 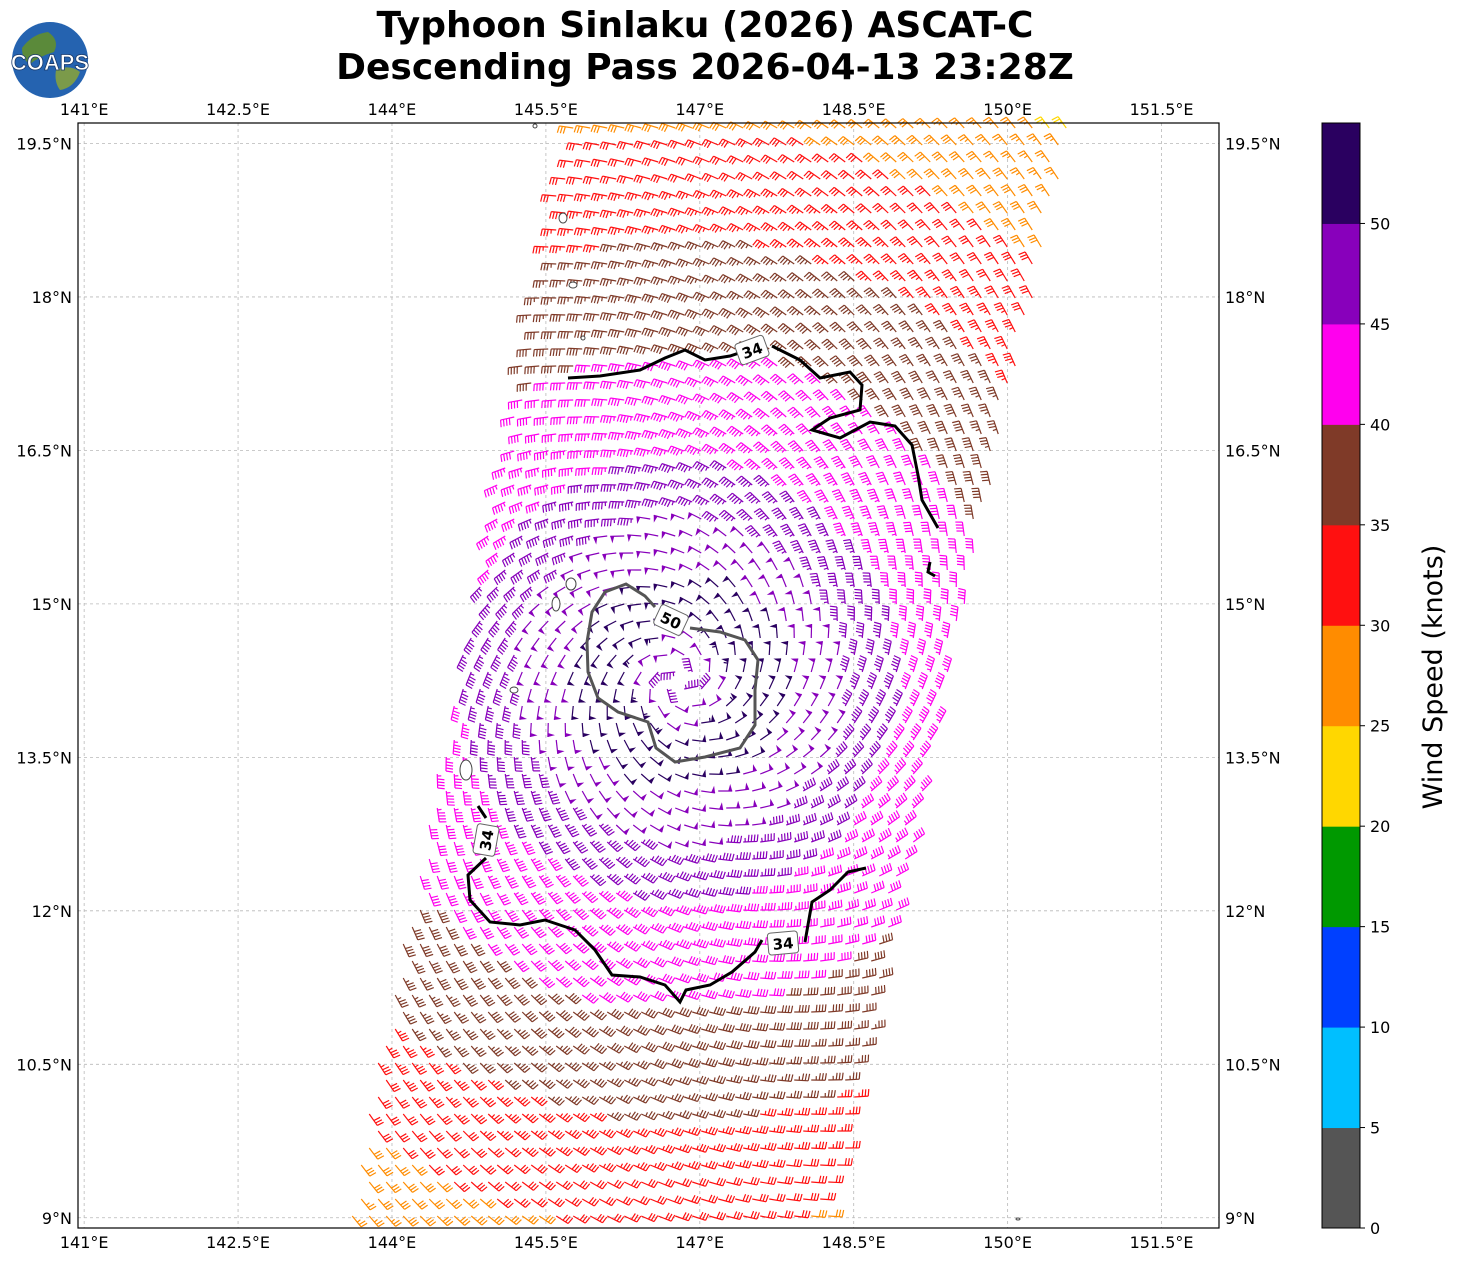 I want to click on barb-pennant, so click(x=604, y=558).